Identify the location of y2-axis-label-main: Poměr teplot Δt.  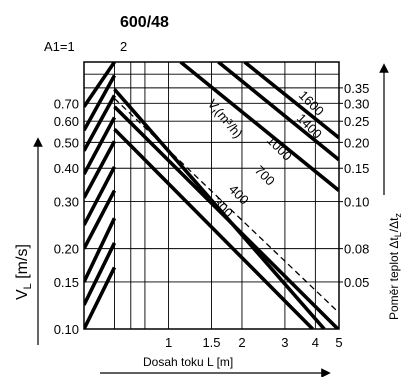
(394, 278).